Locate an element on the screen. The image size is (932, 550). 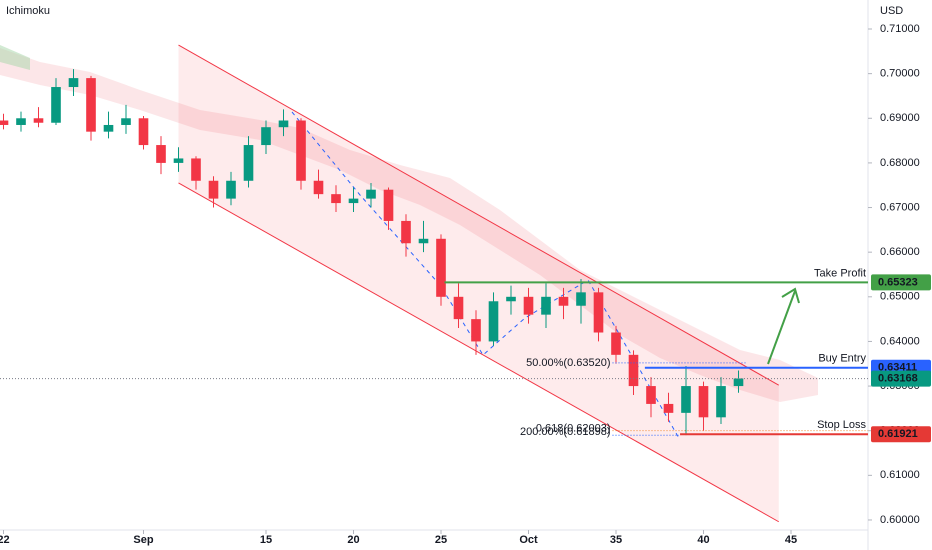
x-tick-label: 45 is located at coordinates (791, 540).